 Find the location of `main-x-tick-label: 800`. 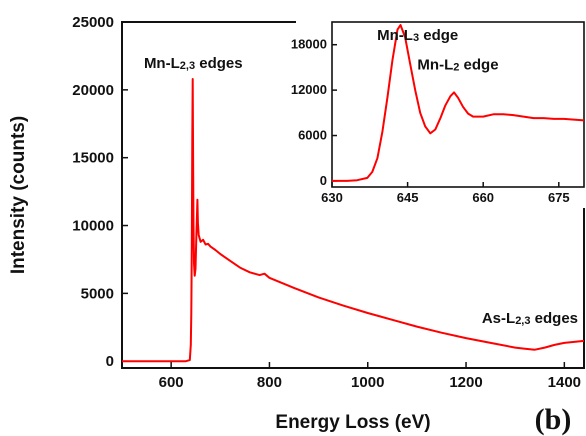

main-x-tick-label: 800 is located at coordinates (269, 382).